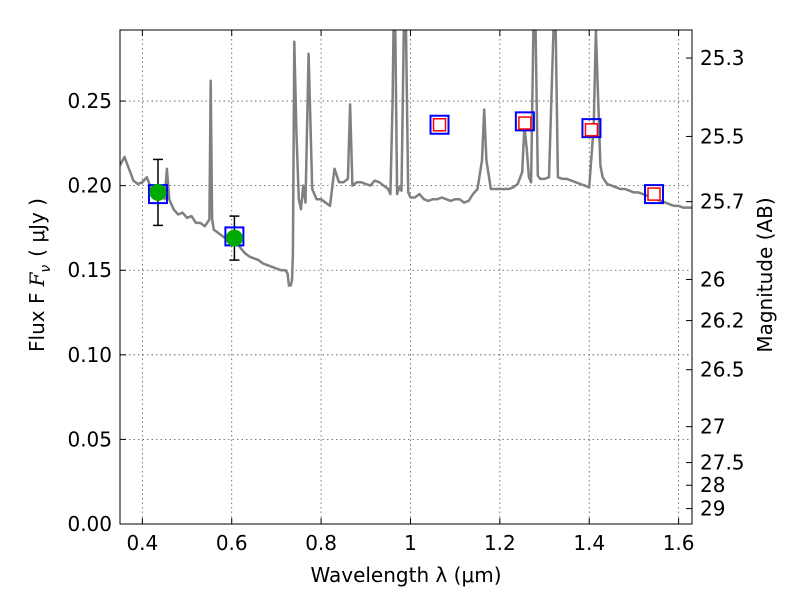 The width and height of the screenshot is (800, 600). What do you see at coordinates (96, 312) in the screenshot?
I see `y-ticks: 0.00 0.05 0.10 0.15 0.20 0.25` at bounding box center [96, 312].